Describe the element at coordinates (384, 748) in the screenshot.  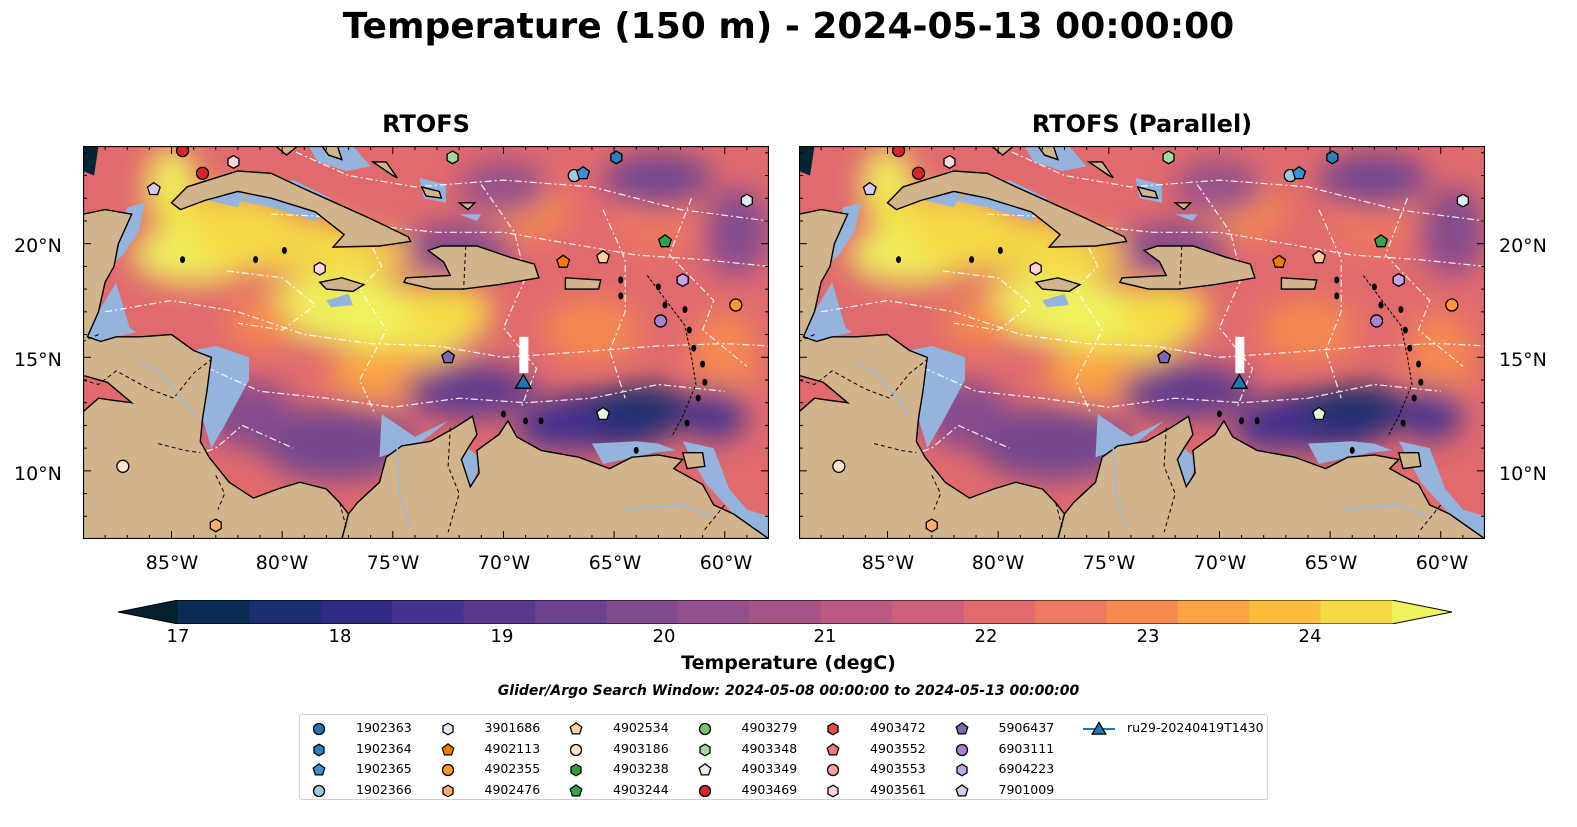
I see `legend-label: 1902364` at that location.